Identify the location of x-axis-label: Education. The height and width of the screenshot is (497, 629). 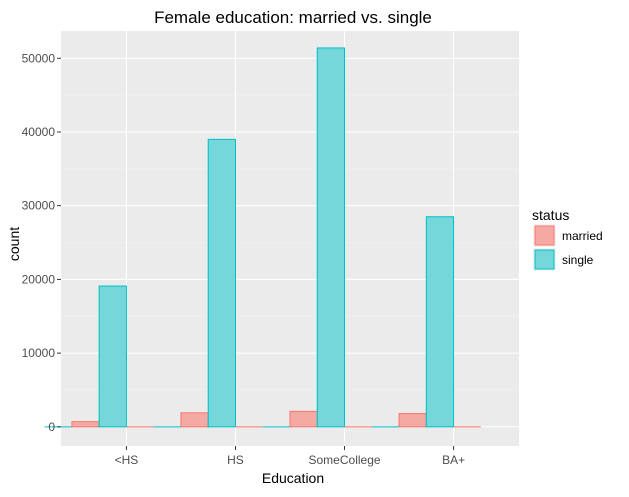
(293, 478).